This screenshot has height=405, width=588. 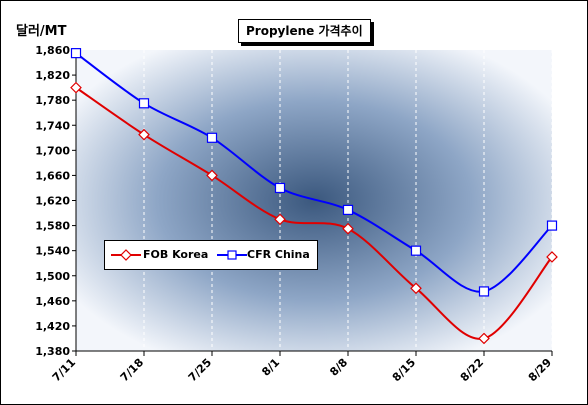 What do you see at coordinates (52, 125) in the screenshot?
I see `y-tick-label: 1,740` at bounding box center [52, 125].